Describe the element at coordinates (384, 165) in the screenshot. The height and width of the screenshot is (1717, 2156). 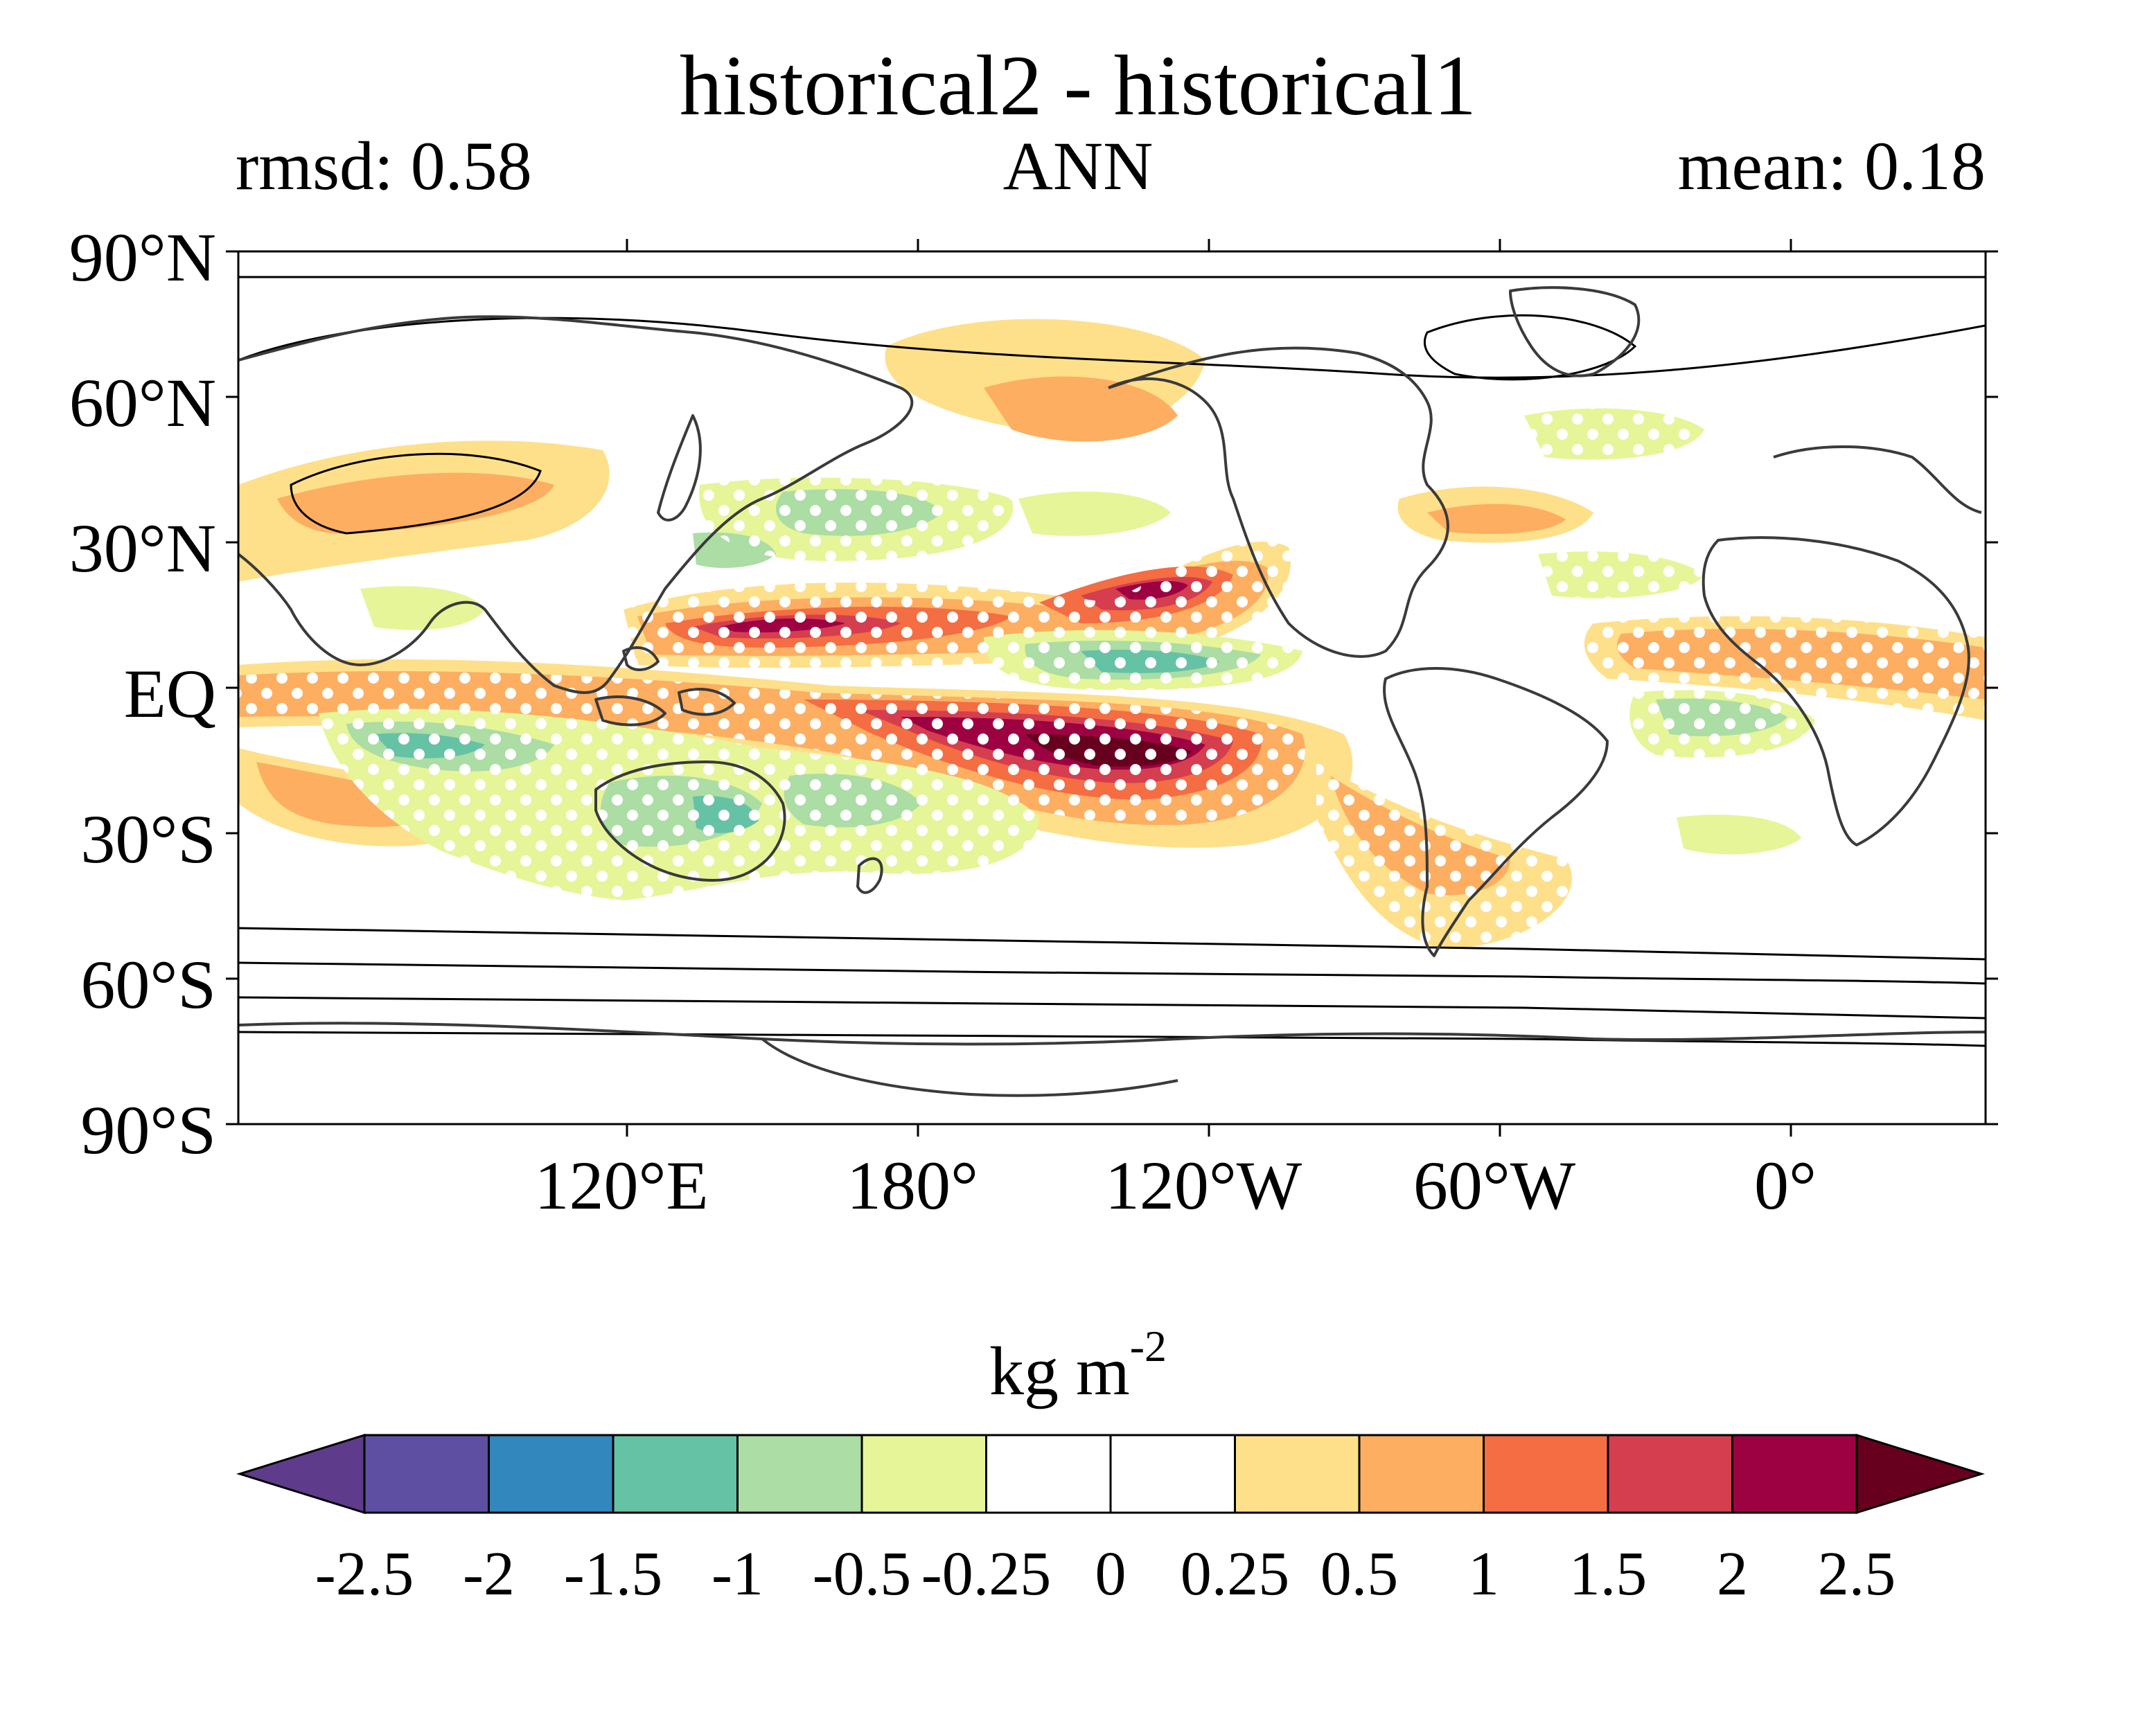
I see `rmsd-label: rmsd: 0.58` at that location.